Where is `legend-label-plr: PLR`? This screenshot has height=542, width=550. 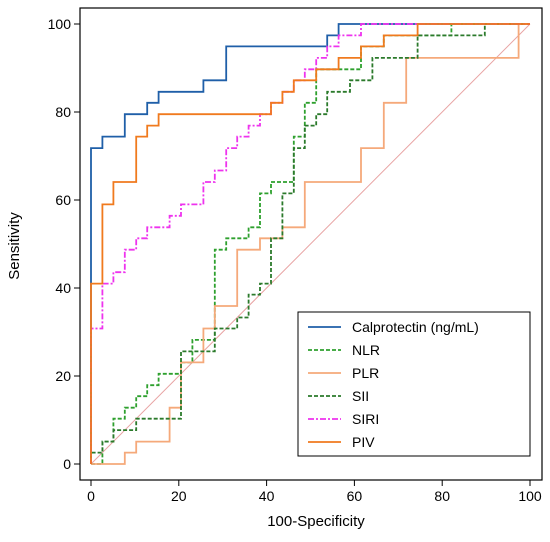
legend-label-plr: PLR is located at coordinates (365, 373).